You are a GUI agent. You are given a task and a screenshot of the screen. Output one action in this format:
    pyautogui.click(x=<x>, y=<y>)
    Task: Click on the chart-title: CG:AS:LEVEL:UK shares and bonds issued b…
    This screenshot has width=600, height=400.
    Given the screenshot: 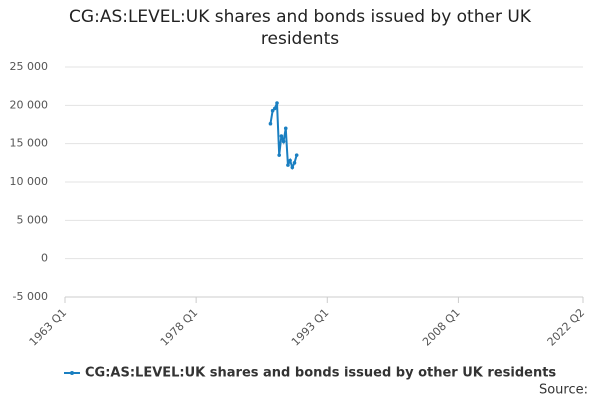 What is the action you would take?
    pyautogui.click(x=300, y=28)
    